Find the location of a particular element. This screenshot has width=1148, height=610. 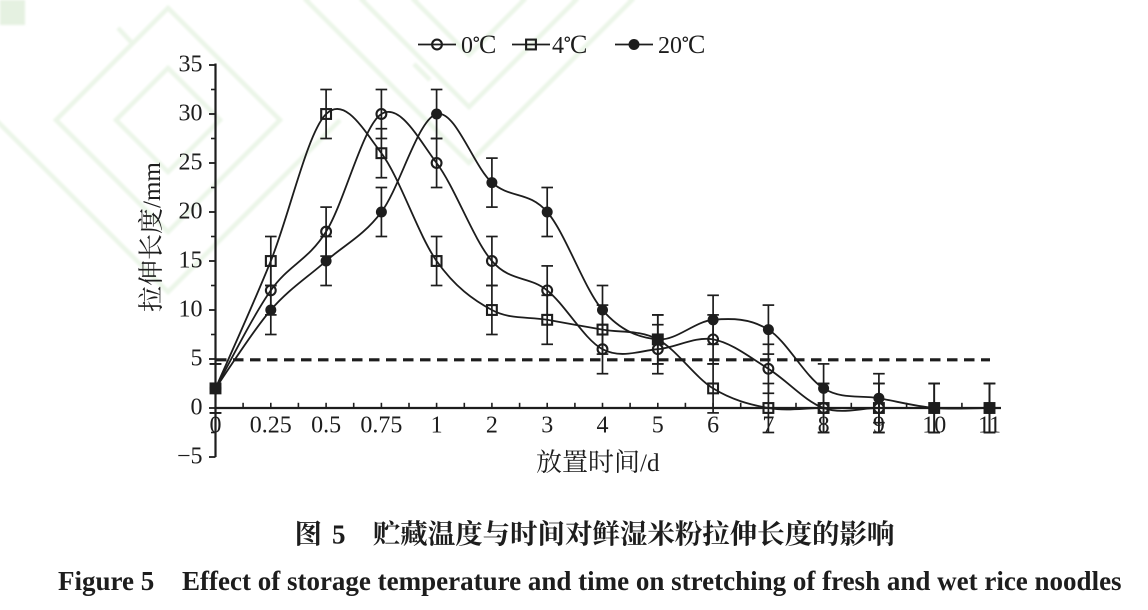

svg-text: 0.25 is located at coordinates (271, 426).